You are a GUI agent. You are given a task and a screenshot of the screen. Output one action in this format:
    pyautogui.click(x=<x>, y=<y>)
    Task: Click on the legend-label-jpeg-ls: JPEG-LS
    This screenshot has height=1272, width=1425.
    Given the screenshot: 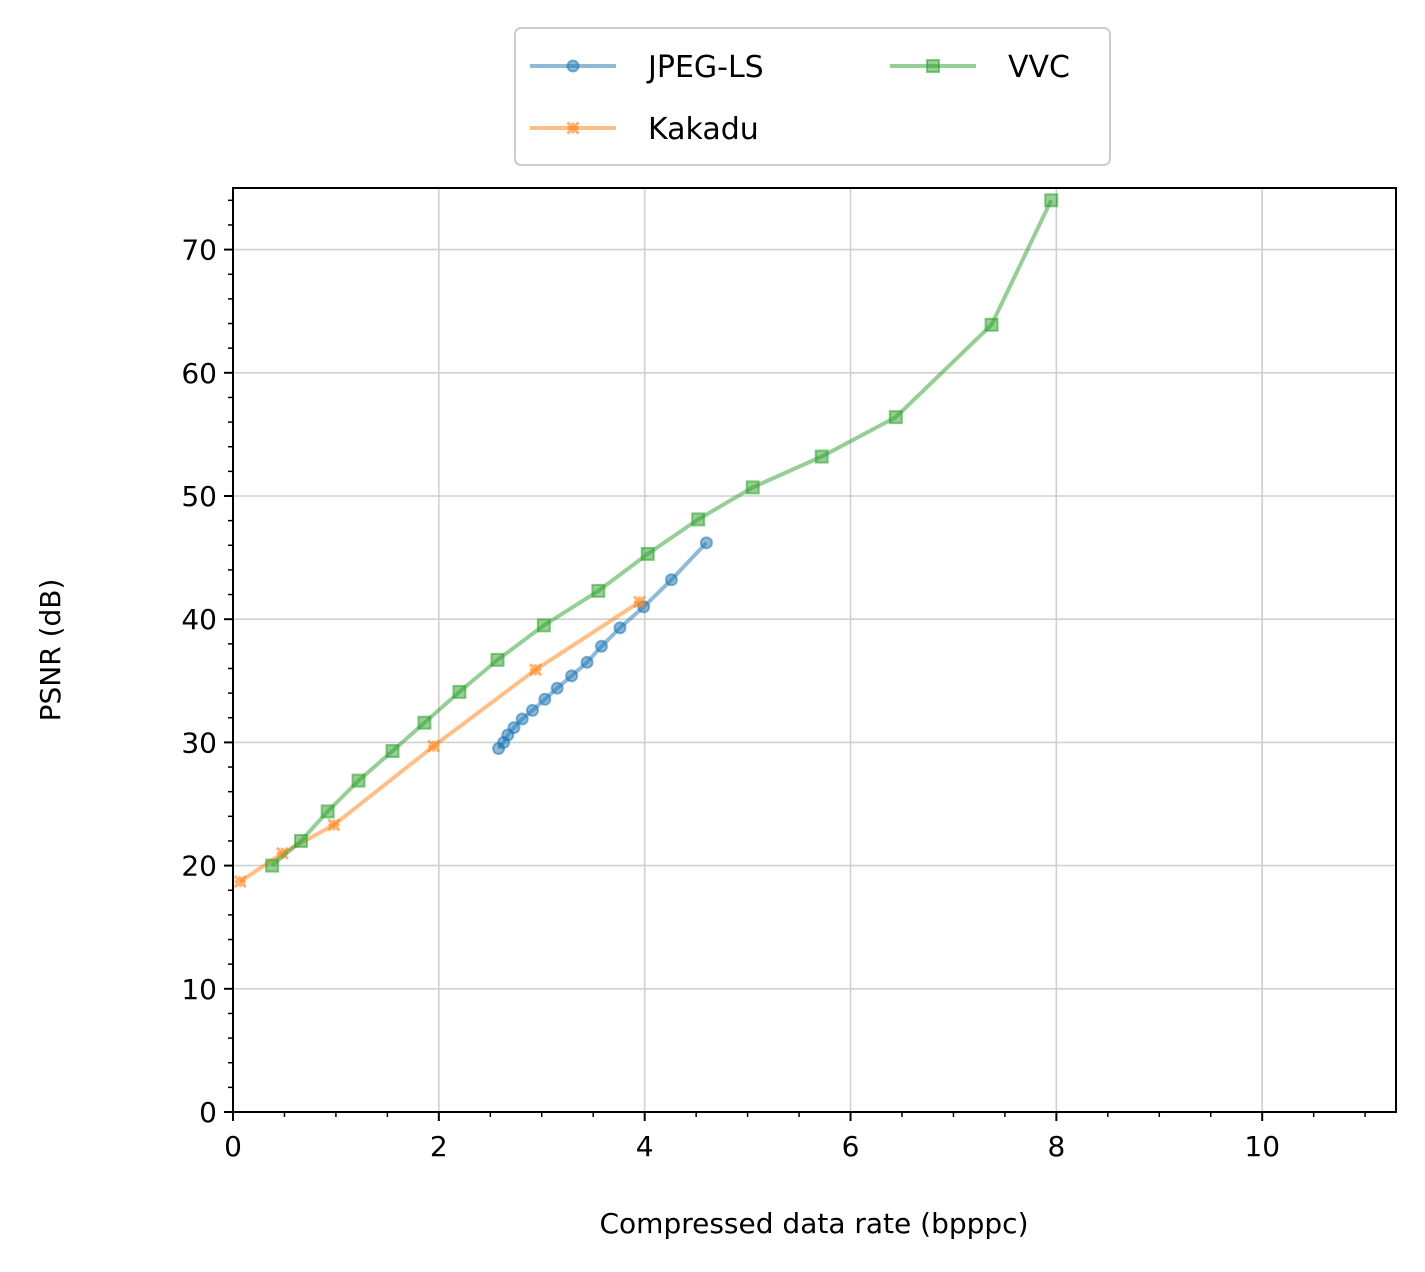 What is the action you would take?
    pyautogui.click(x=705, y=67)
    